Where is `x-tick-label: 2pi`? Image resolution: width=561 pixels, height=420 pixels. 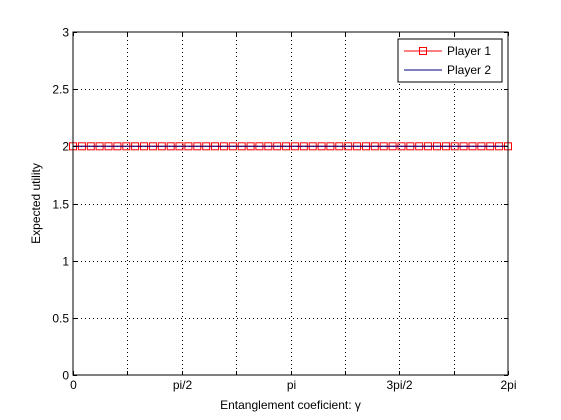
x-tick-label: 2pi is located at coordinates (508, 385).